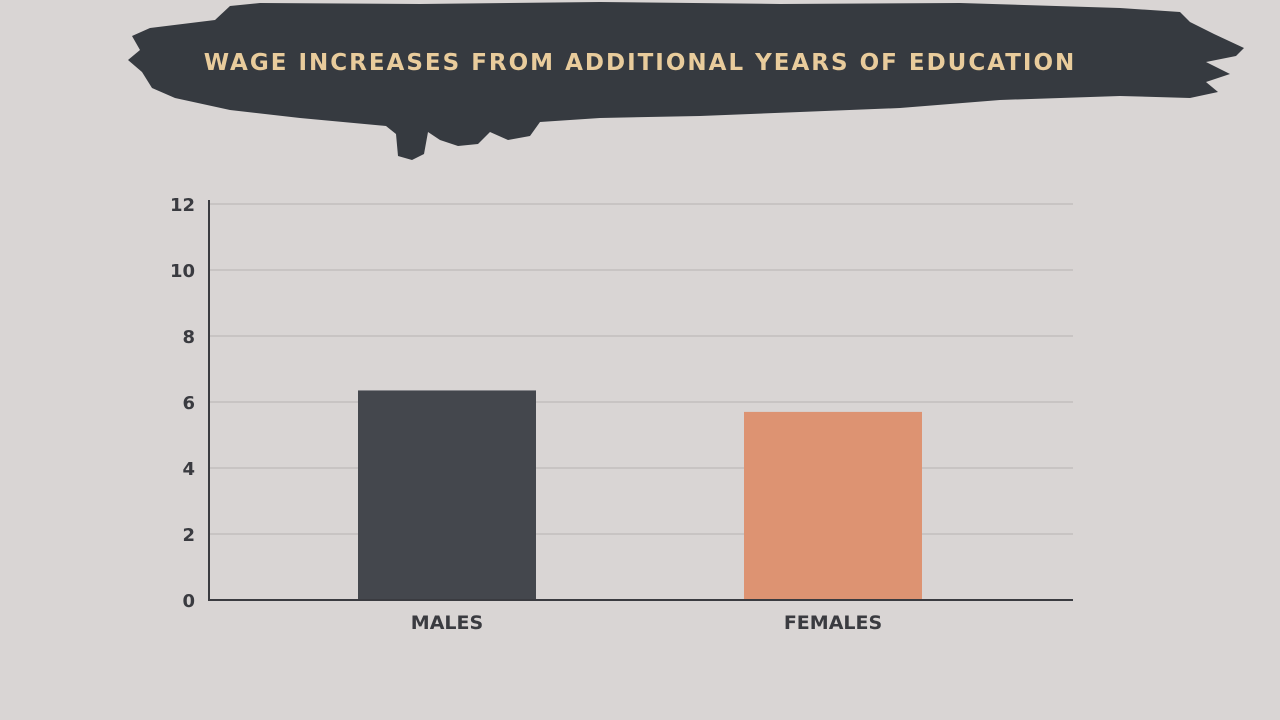  Describe the element at coordinates (447, 495) in the screenshot. I see `bar-males` at that location.